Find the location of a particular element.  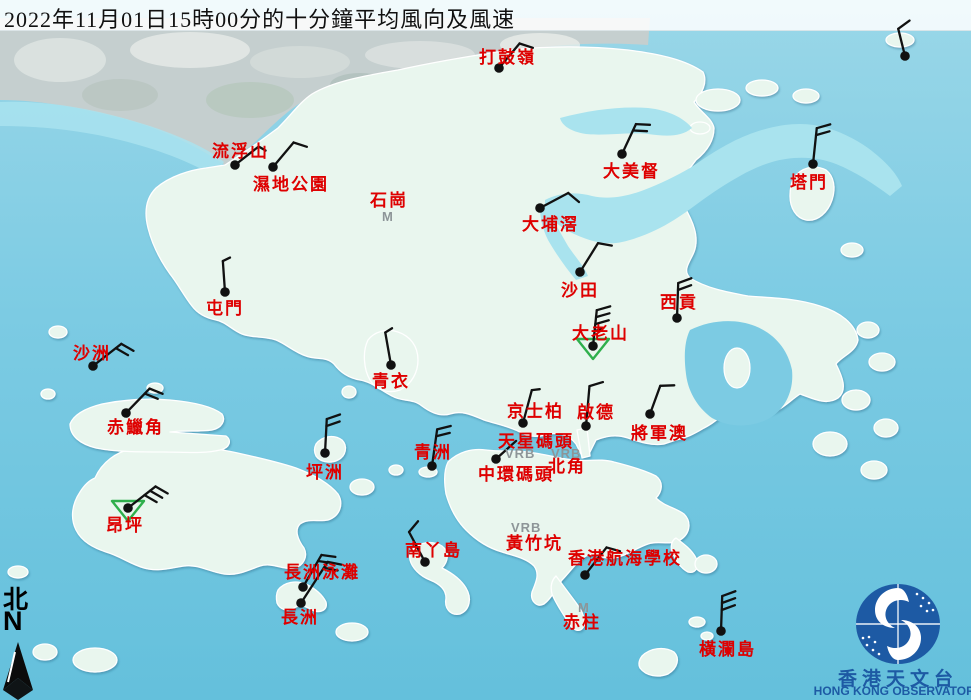

triangle-marker is located at coordinates (128, 511).